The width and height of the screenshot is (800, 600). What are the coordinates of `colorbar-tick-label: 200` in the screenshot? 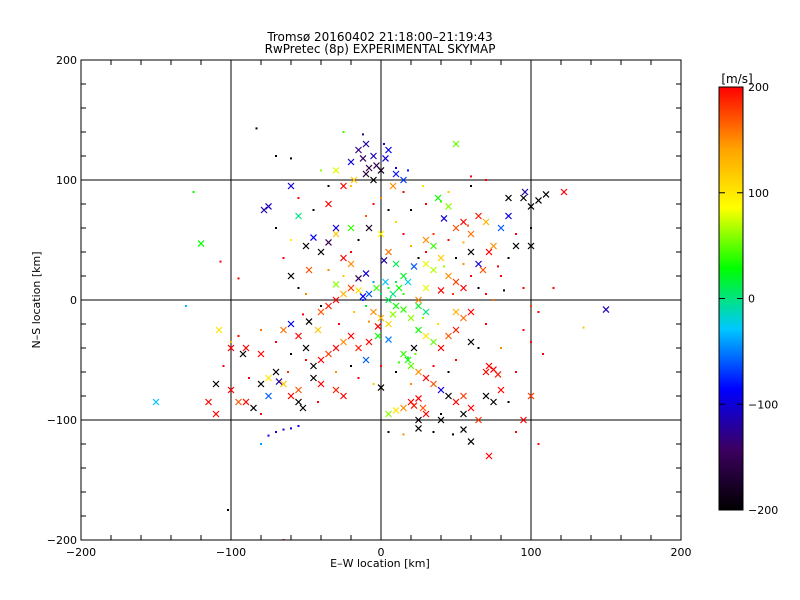 It's located at (758, 87).